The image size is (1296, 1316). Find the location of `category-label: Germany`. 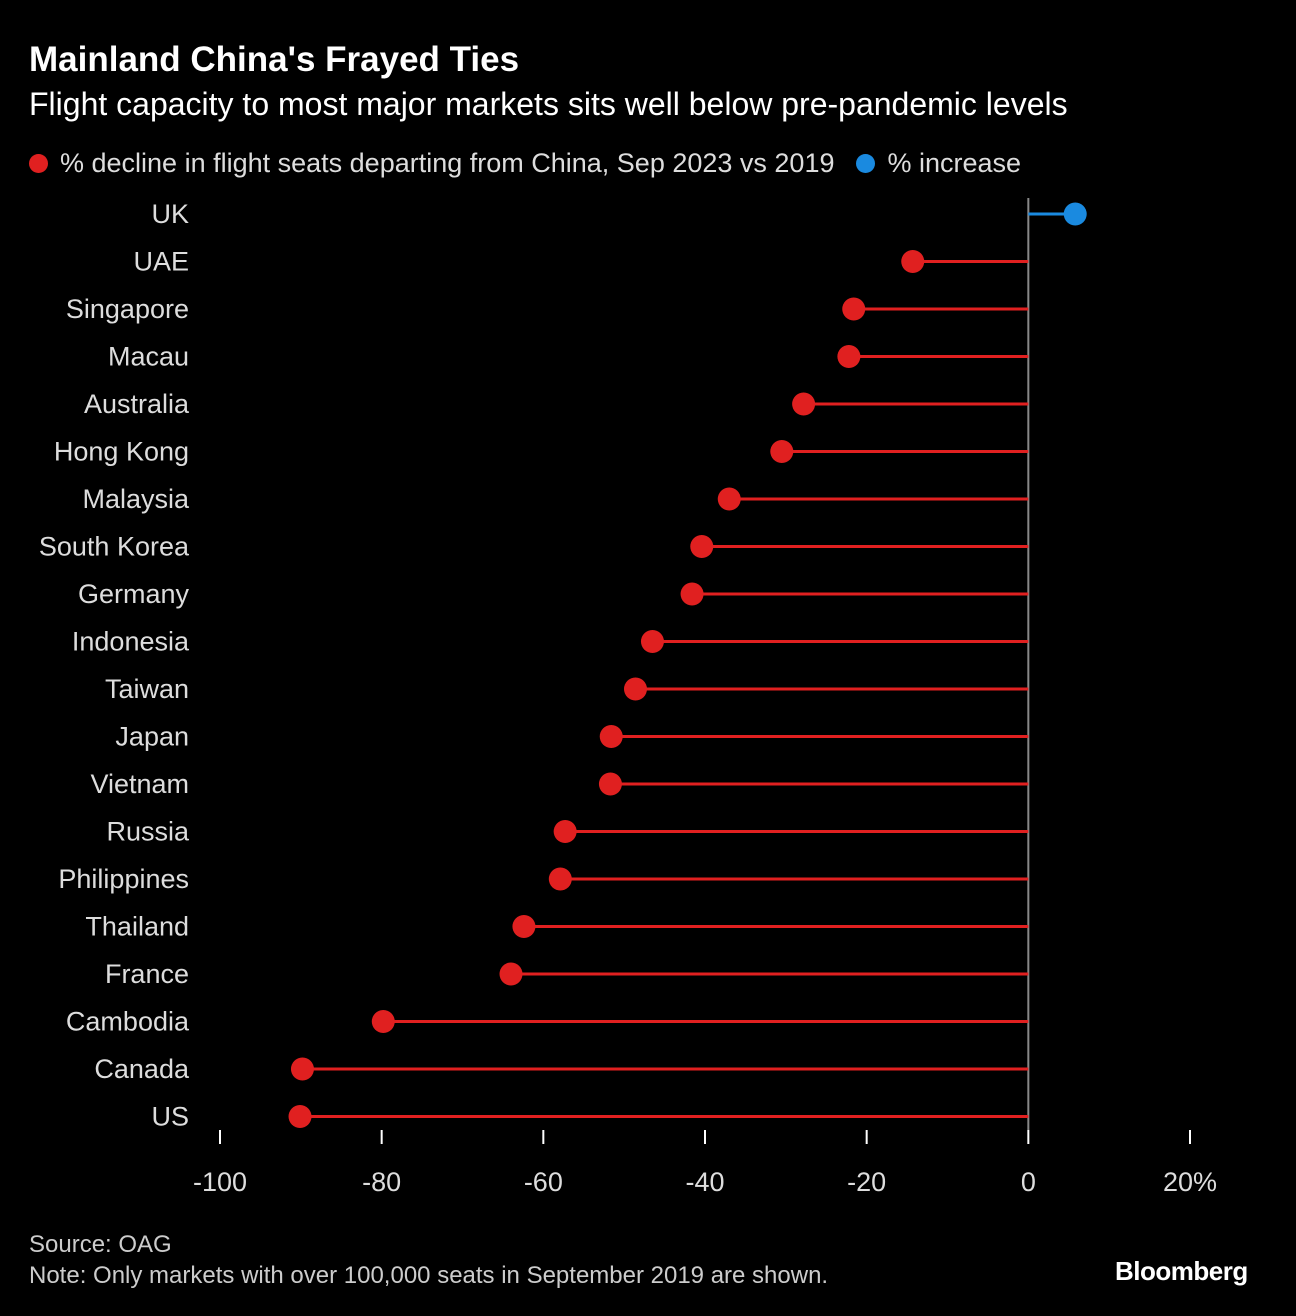

category-label: Germany is located at coordinates (134, 594).